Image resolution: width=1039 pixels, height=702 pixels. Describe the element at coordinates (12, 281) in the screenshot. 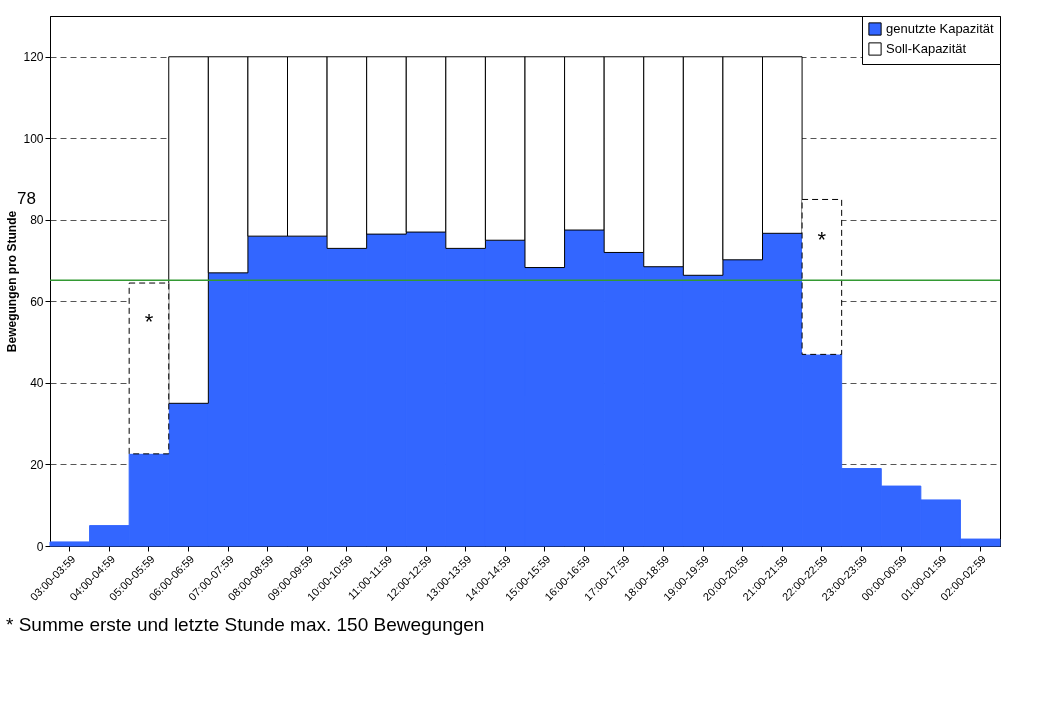

I see `y-axis-title: Bewegungen pro Stunde` at that location.